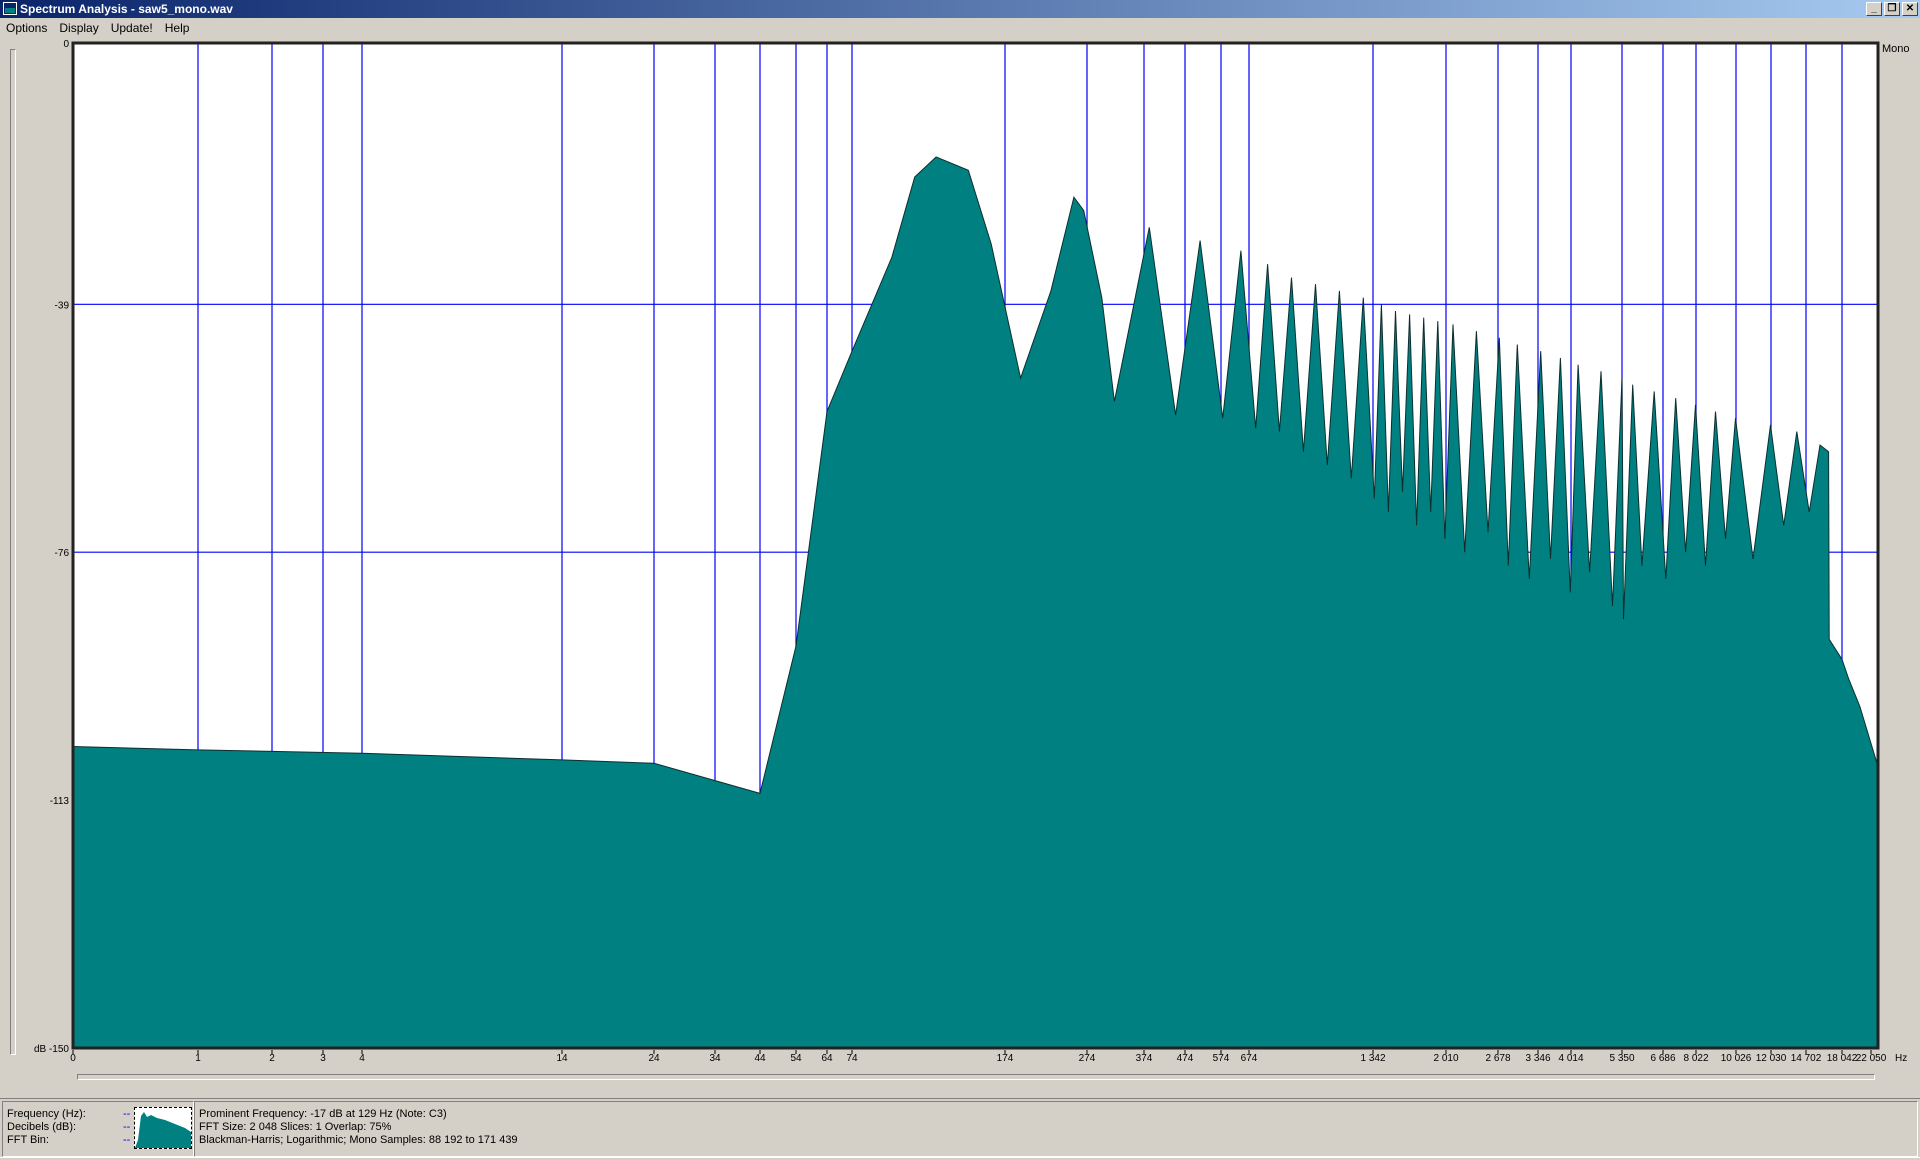 The width and height of the screenshot is (1920, 1160). What do you see at coordinates (1806, 1058) in the screenshot?
I see `x-tick-label: 14 702` at bounding box center [1806, 1058].